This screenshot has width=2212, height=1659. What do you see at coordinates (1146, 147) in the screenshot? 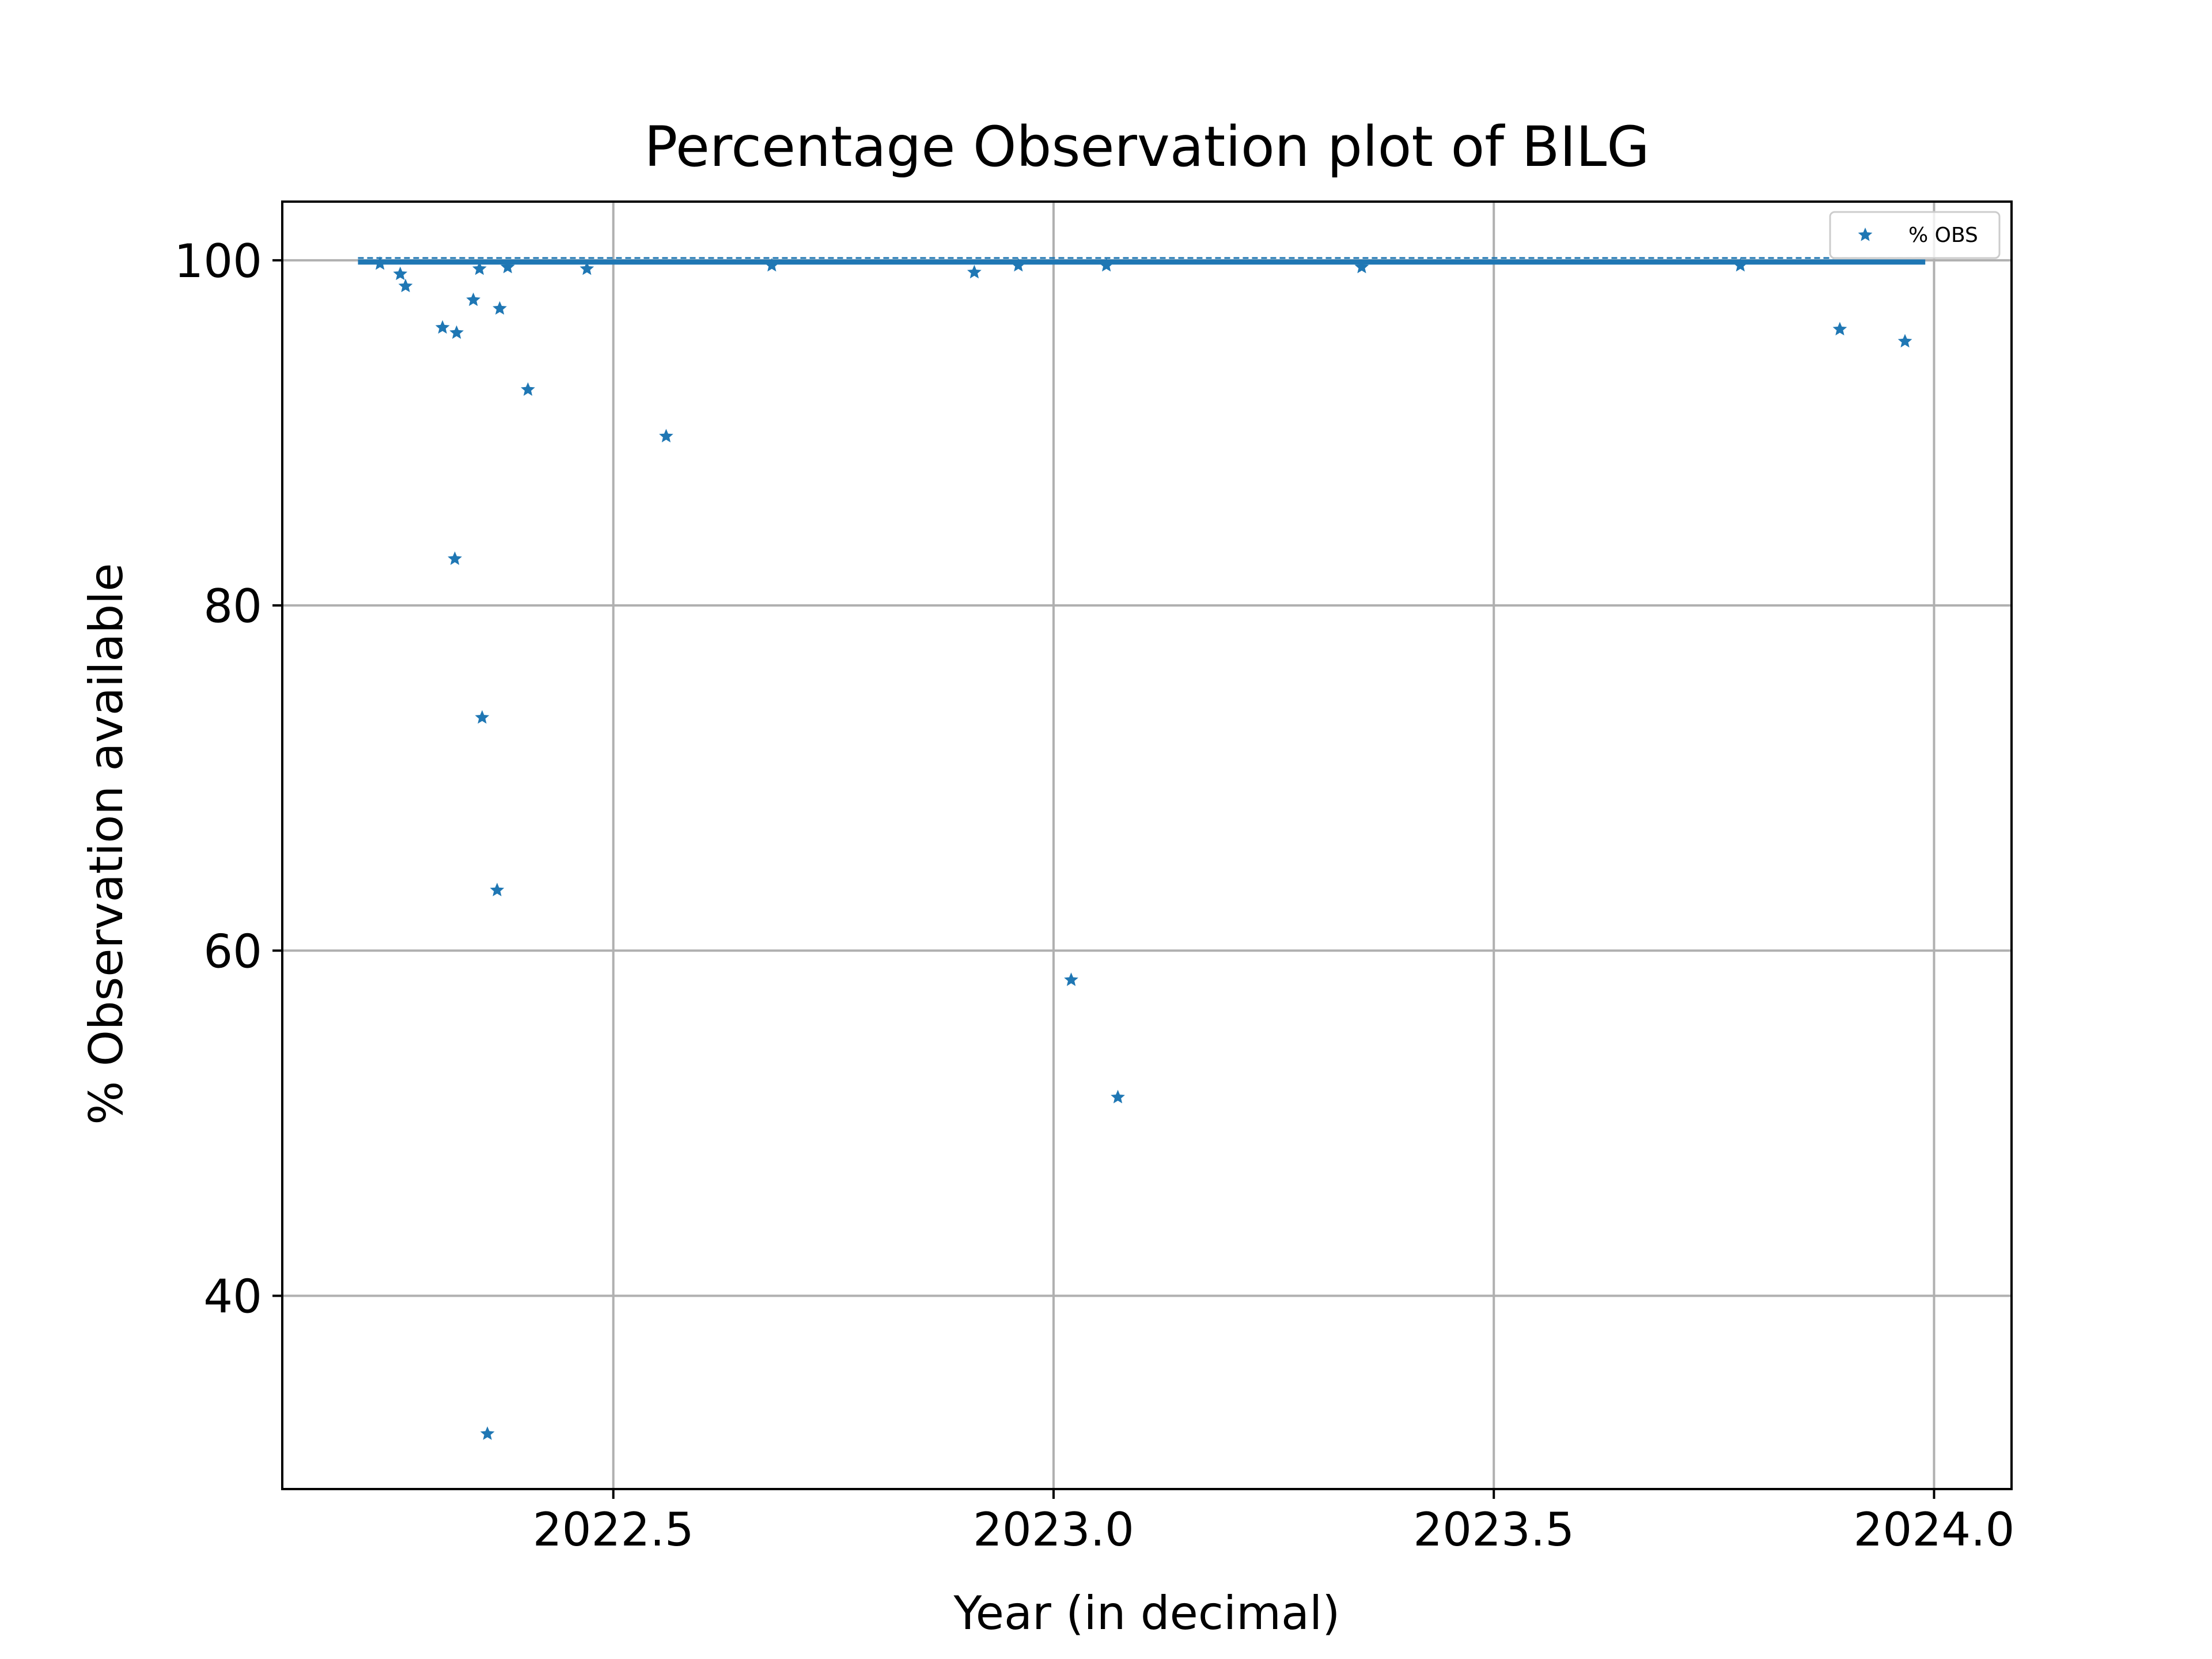
I see `chart-title: Percentage Observation plot of BILG` at bounding box center [1146, 147].